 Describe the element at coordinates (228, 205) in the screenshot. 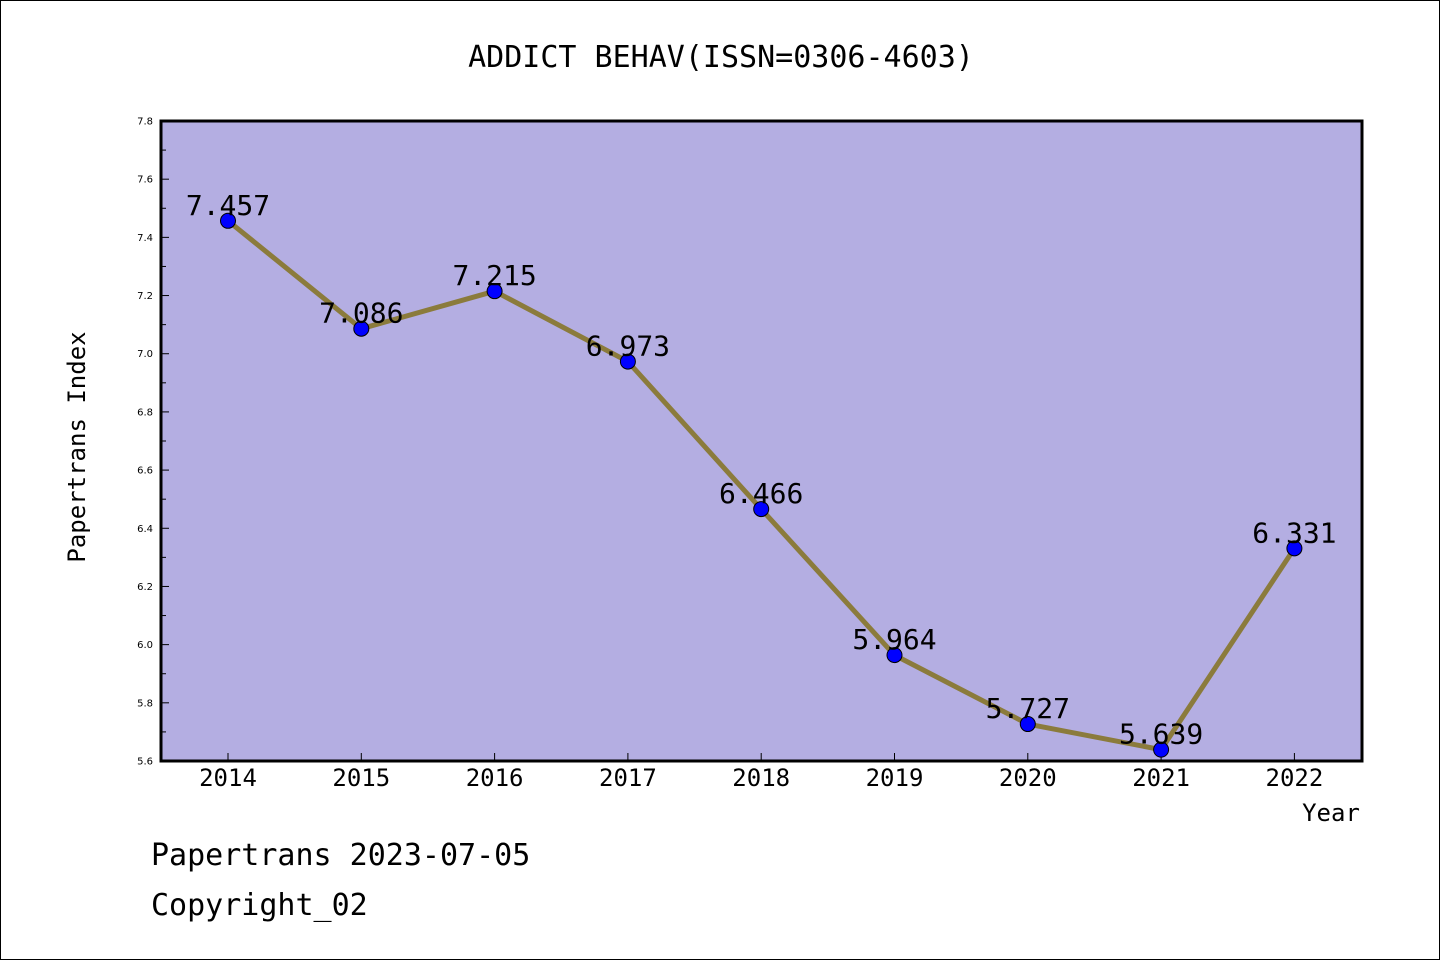

I see `data-label: 7.457` at that location.